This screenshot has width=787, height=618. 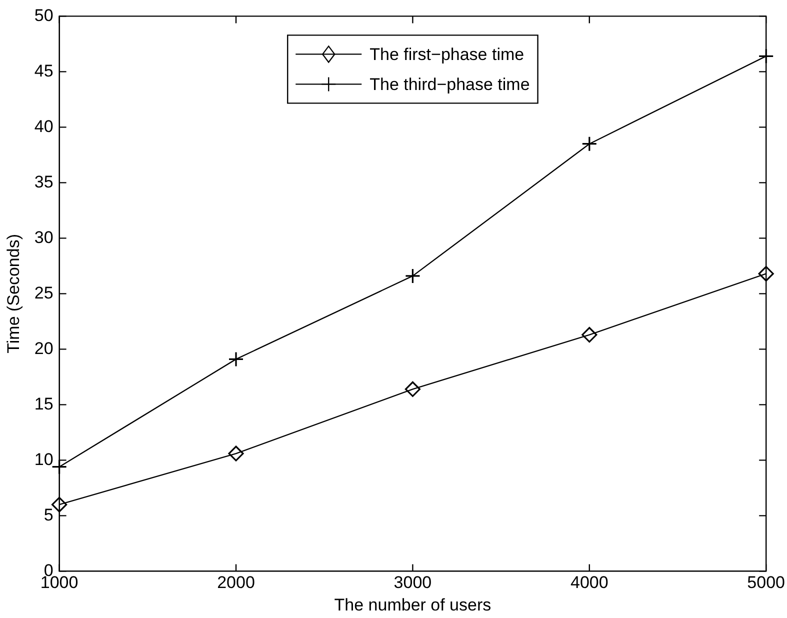 What do you see at coordinates (450, 84) in the screenshot?
I see `legend-label: The third−phase time` at bounding box center [450, 84].